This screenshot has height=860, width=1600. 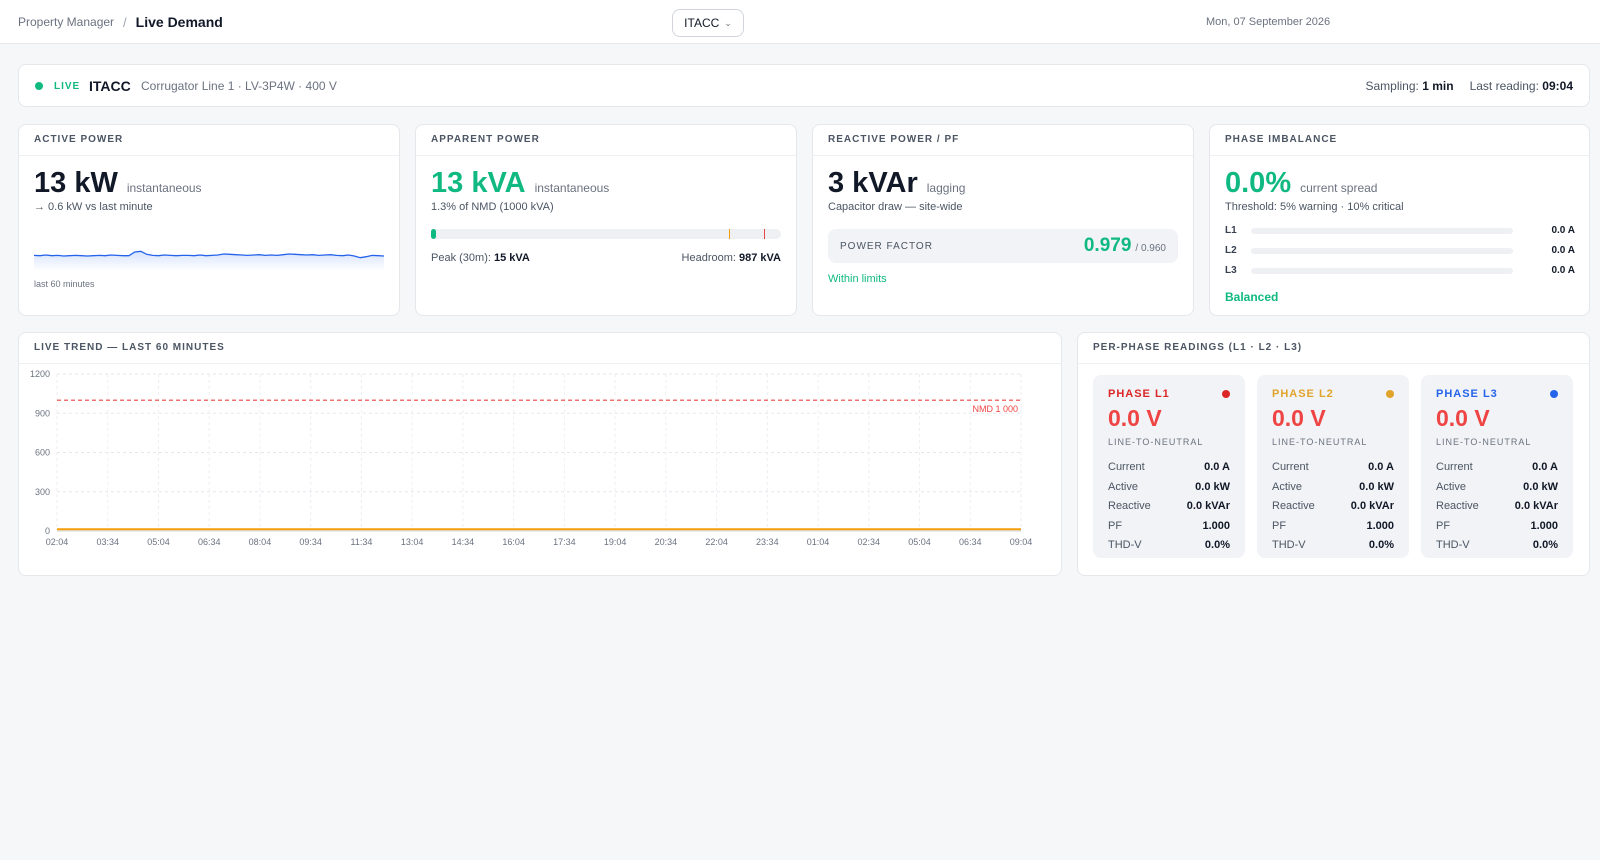 I want to click on phase-current-value: 0.0 A, so click(x=1563, y=250).